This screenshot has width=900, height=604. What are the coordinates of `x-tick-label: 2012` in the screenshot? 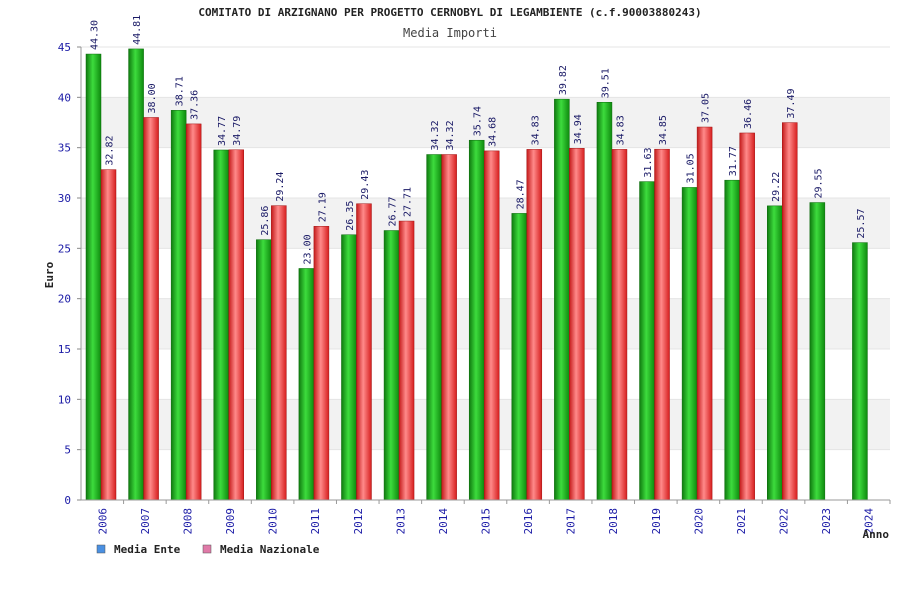 It's located at (358, 521).